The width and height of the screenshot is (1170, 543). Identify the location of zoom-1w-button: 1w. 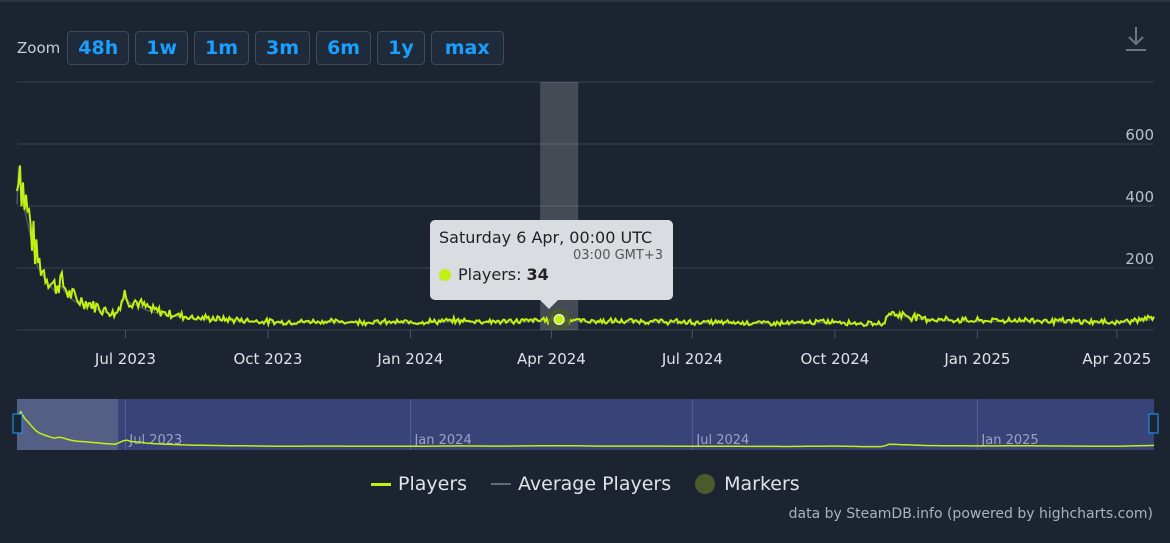
(161, 48).